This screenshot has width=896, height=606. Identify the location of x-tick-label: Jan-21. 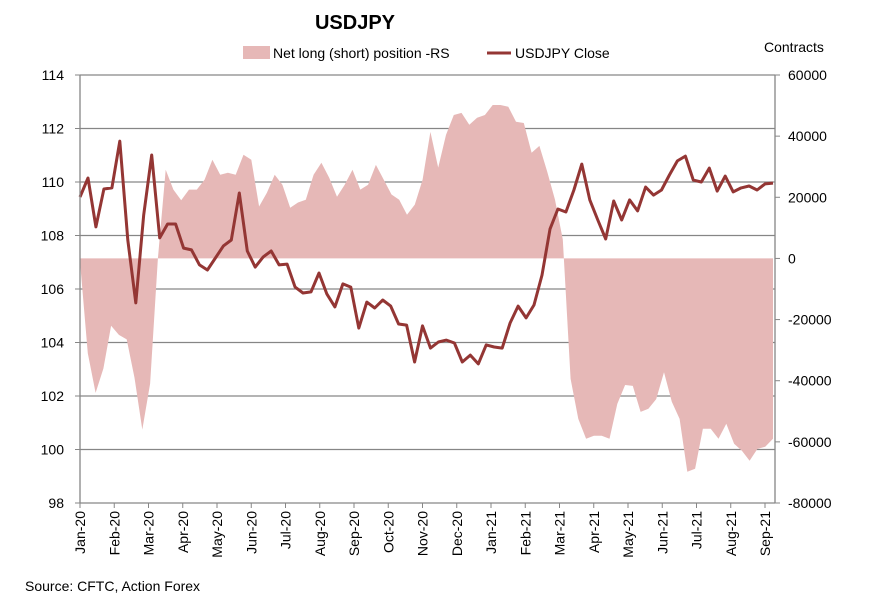
(491, 532).